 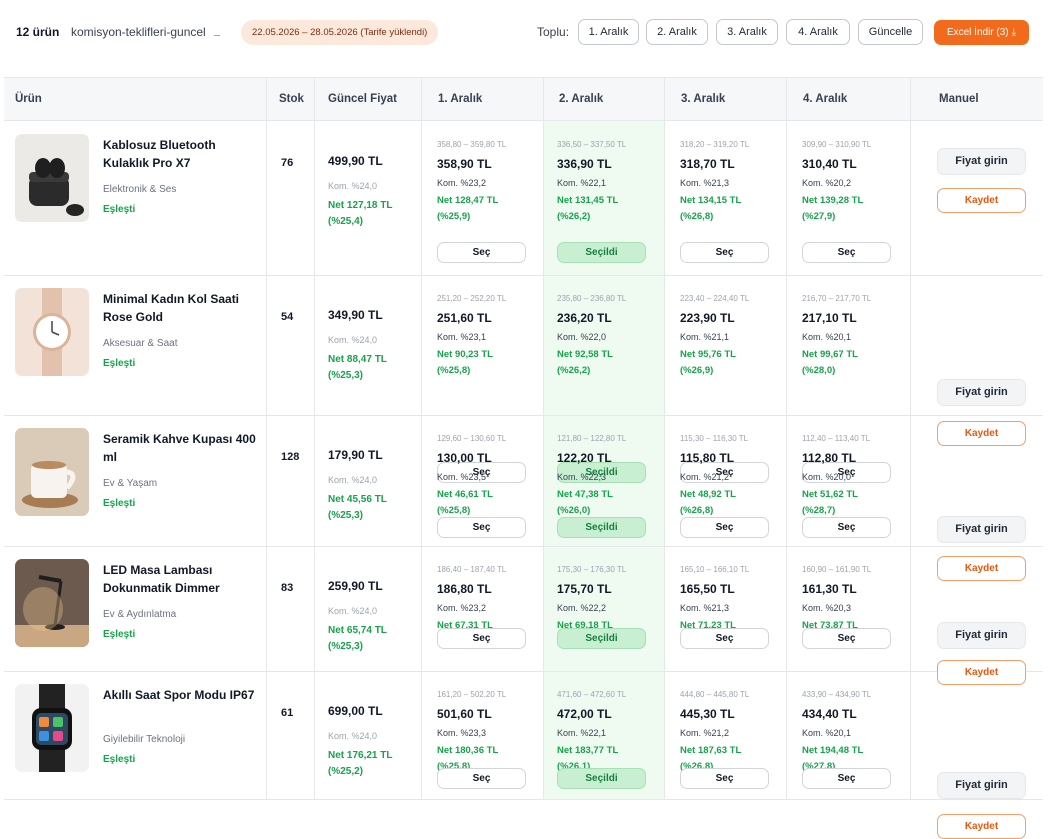 What do you see at coordinates (818, 32) in the screenshot?
I see `bulk-tier-4-button: 4. Aralık` at bounding box center [818, 32].